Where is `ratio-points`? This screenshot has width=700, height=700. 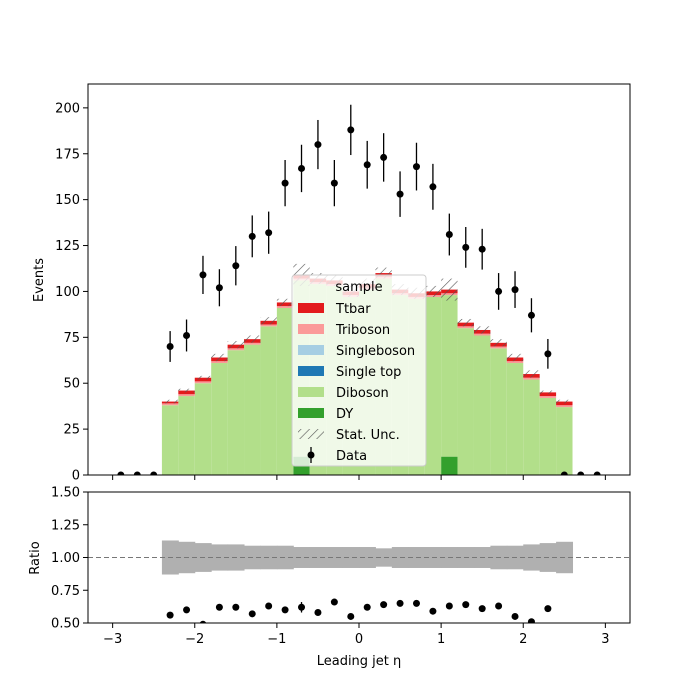
ratio-points is located at coordinates (359, 610).